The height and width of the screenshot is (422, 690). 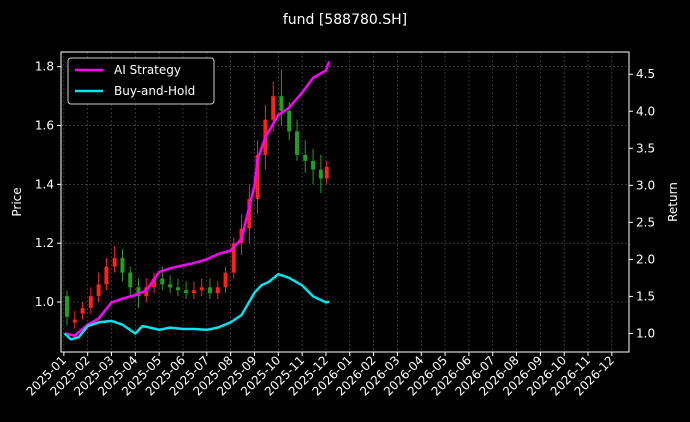 I want to click on y-tick-label-right: 4.5, so click(x=645, y=74).